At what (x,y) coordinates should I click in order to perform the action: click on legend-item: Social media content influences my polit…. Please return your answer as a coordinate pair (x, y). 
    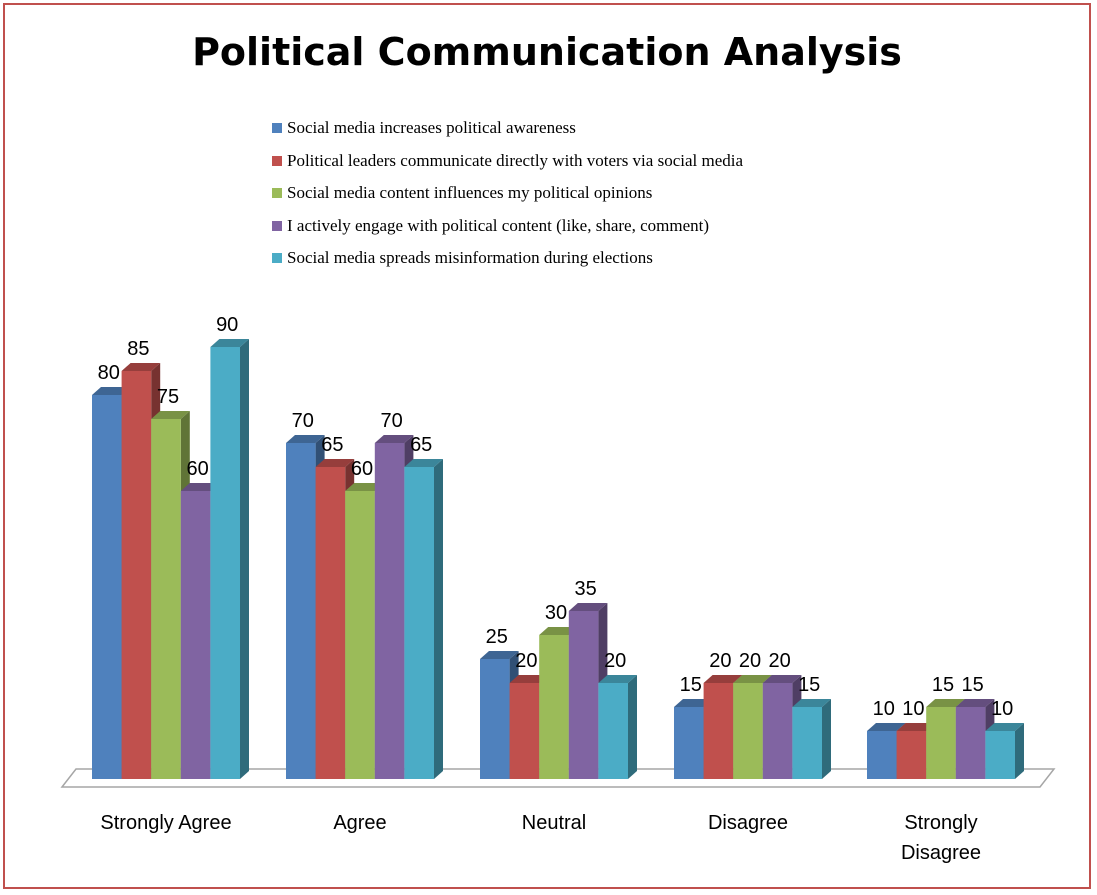
    Looking at the image, I should click on (507, 193).